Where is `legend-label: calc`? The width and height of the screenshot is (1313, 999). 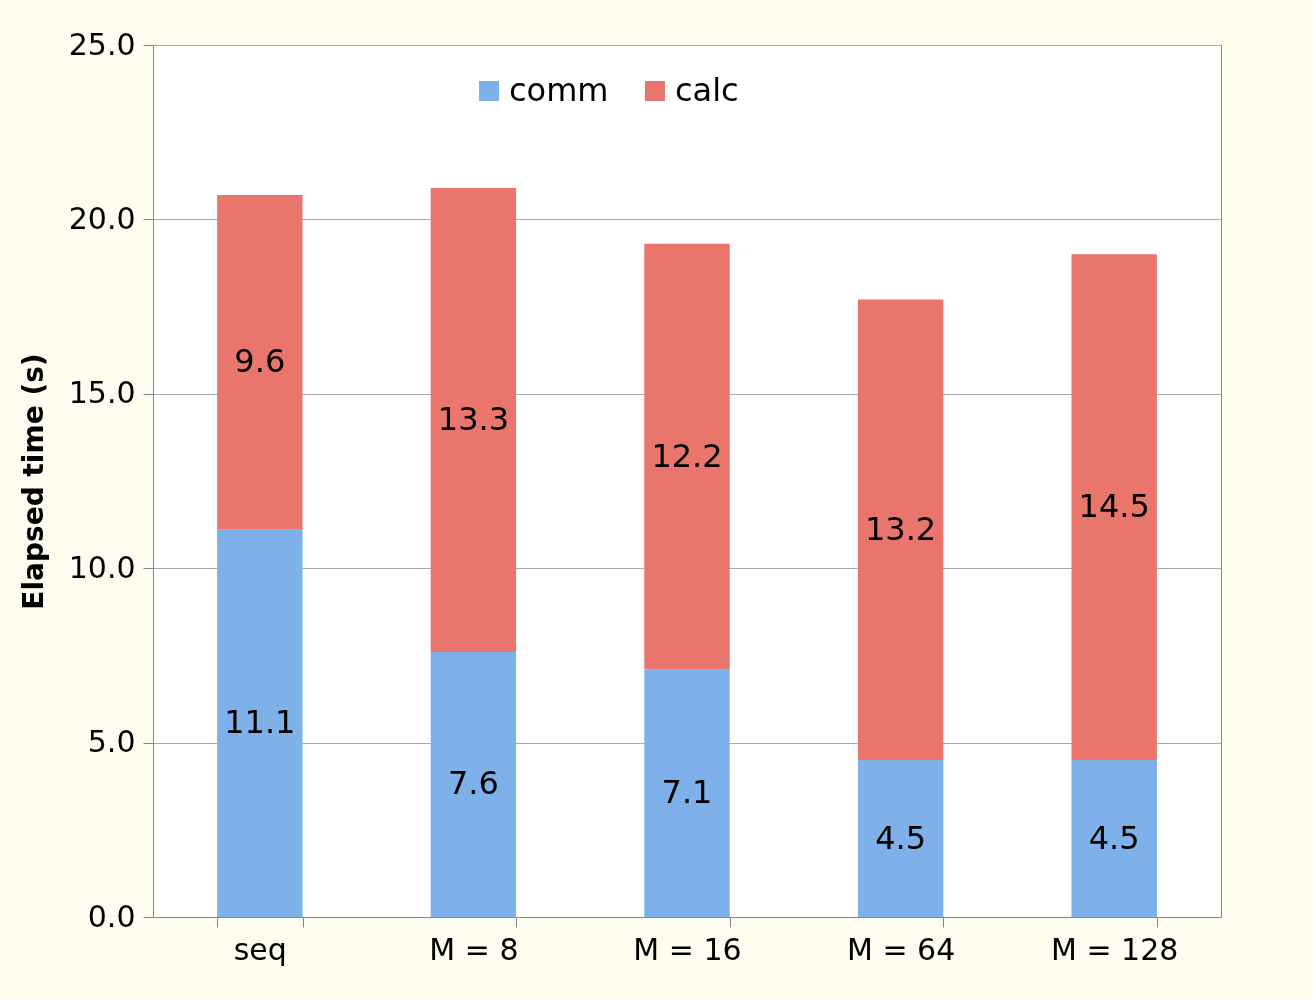
legend-label: calc is located at coordinates (707, 90).